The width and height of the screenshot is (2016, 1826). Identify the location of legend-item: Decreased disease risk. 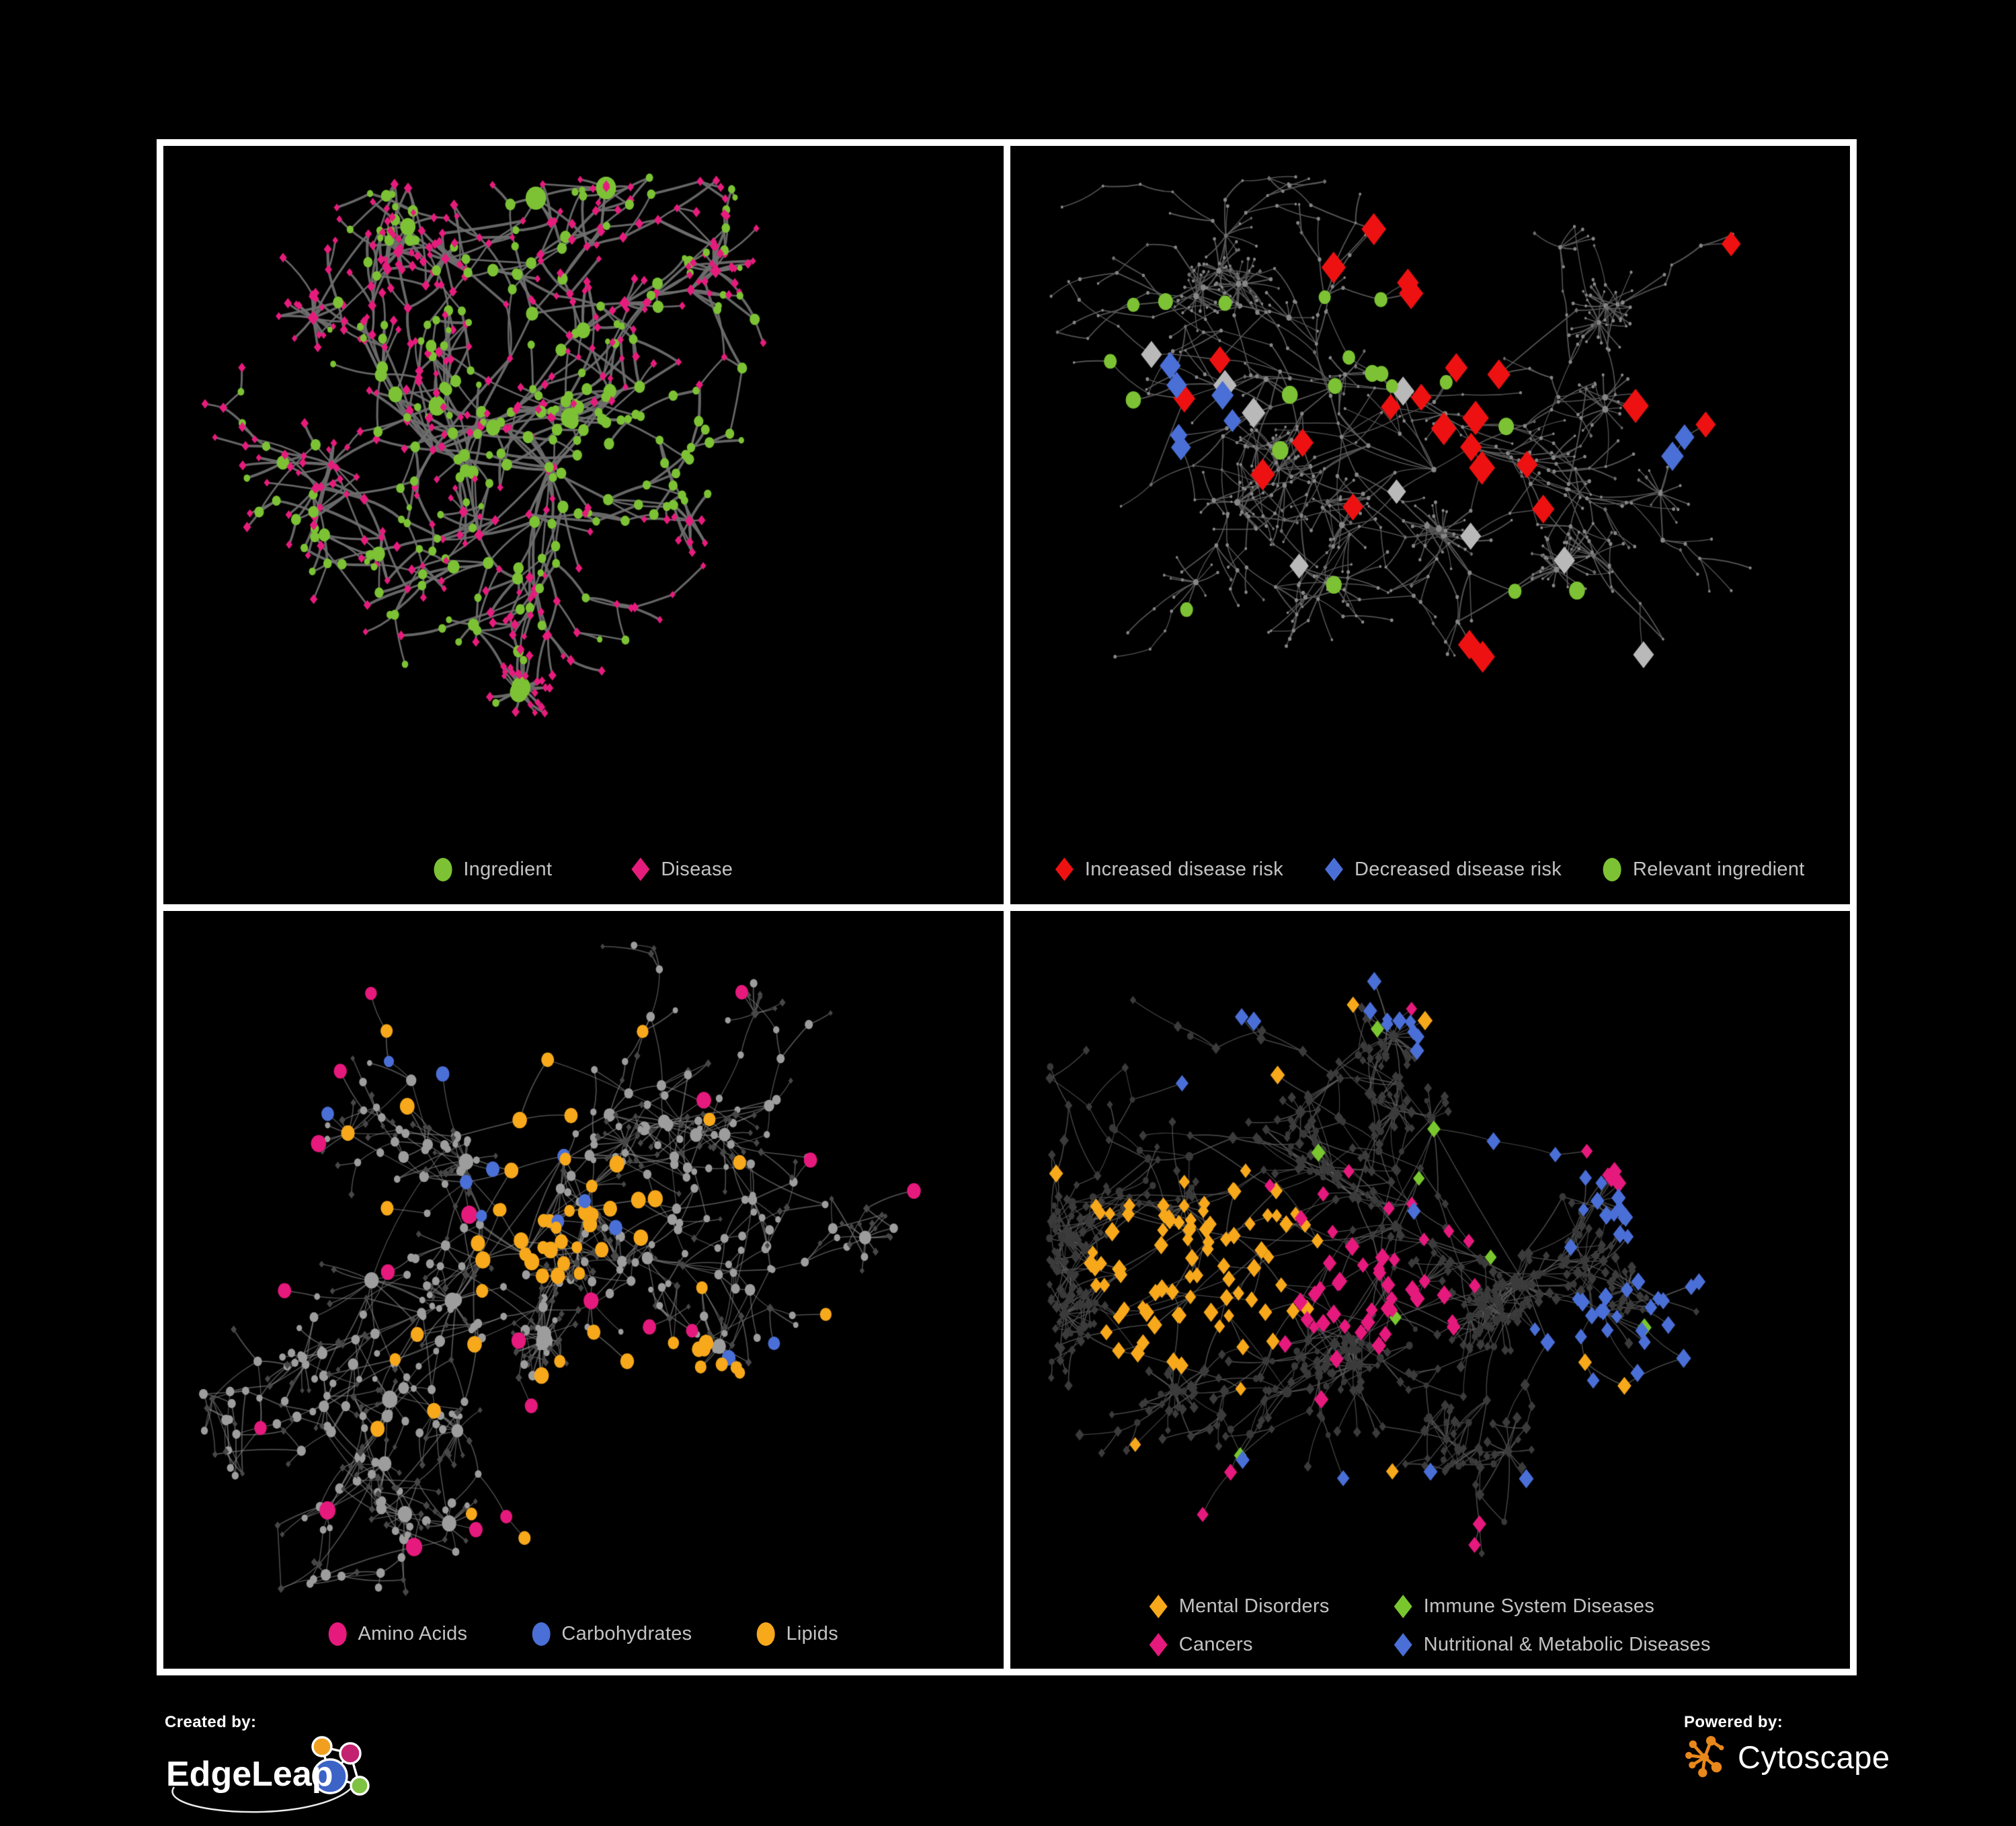
(1443, 869).